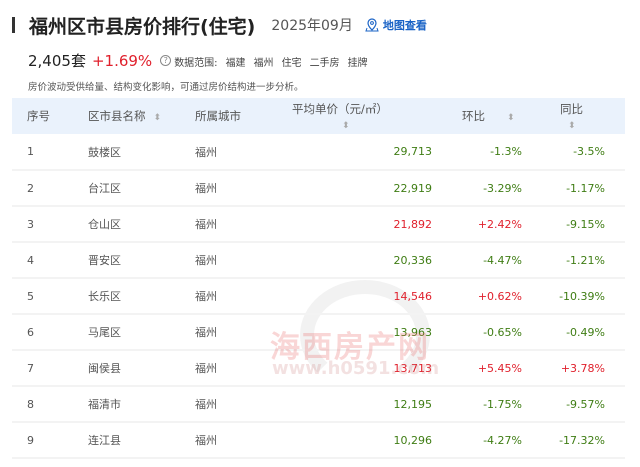 The image size is (640, 467). I want to click on cell-avg-price: 13,713, so click(367, 368).